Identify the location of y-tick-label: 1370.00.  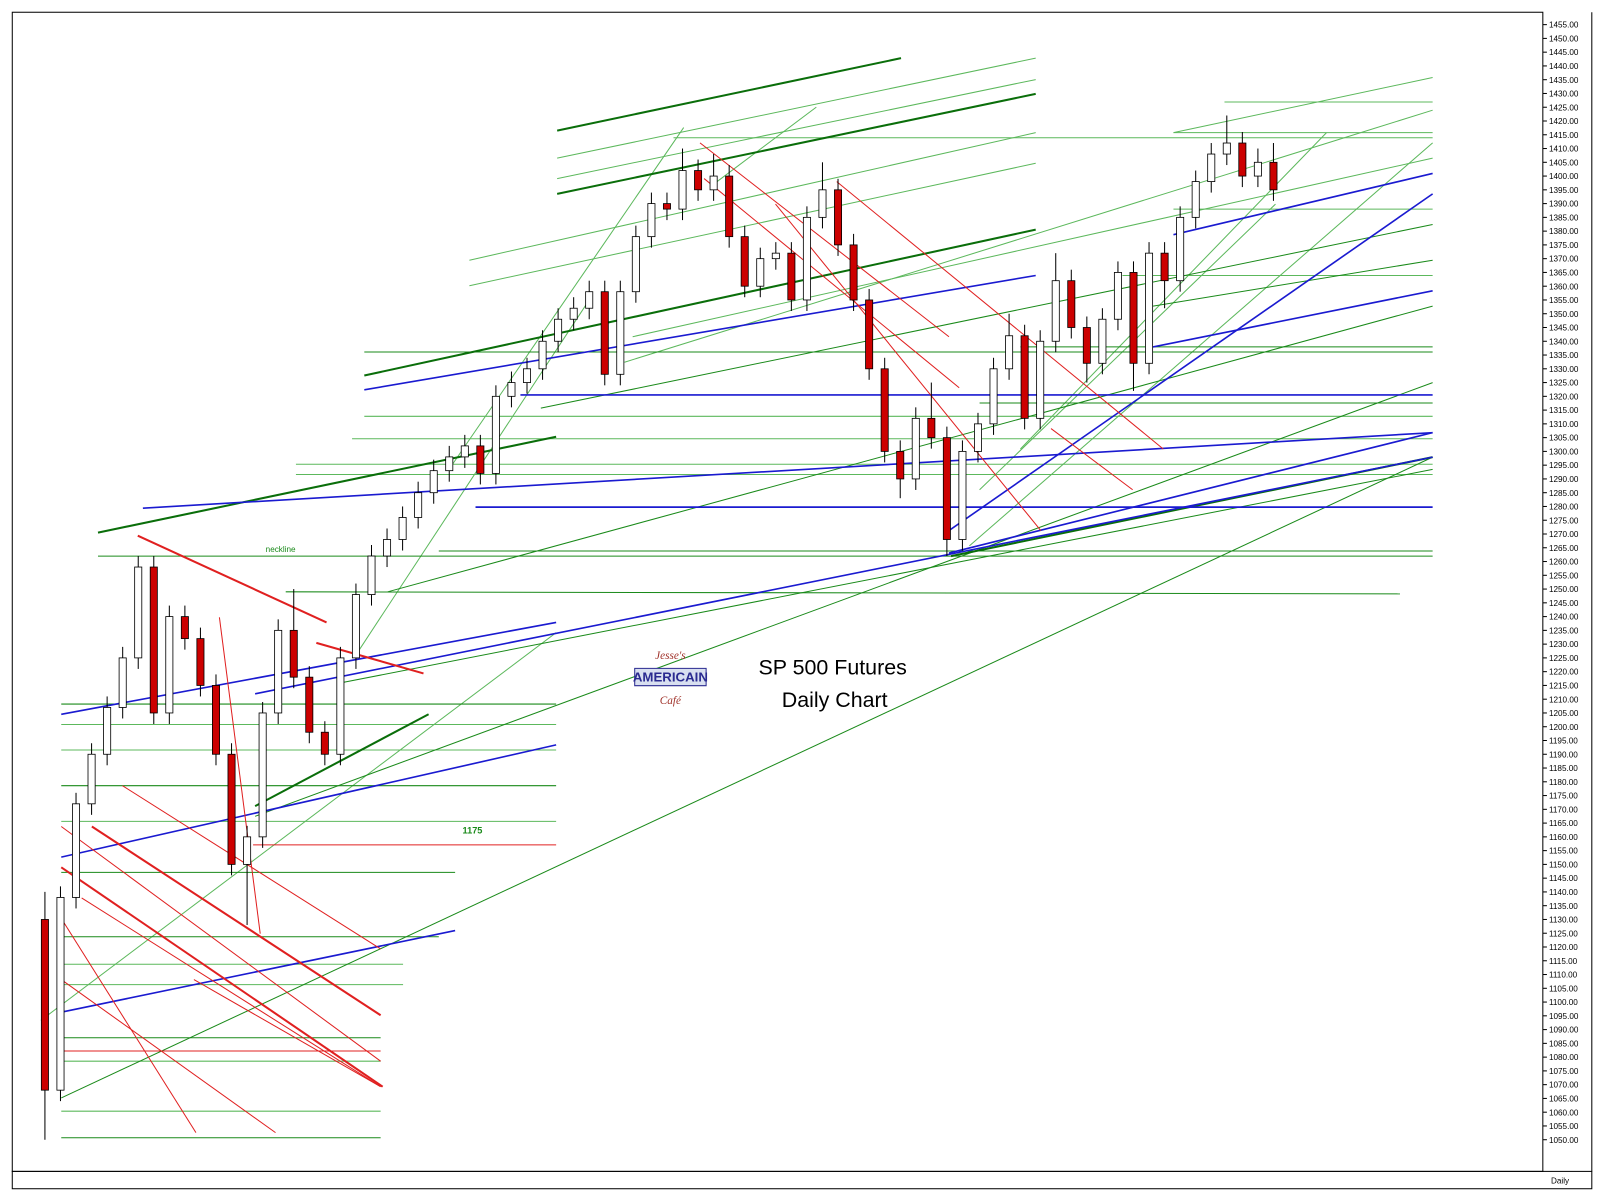
(1564, 259).